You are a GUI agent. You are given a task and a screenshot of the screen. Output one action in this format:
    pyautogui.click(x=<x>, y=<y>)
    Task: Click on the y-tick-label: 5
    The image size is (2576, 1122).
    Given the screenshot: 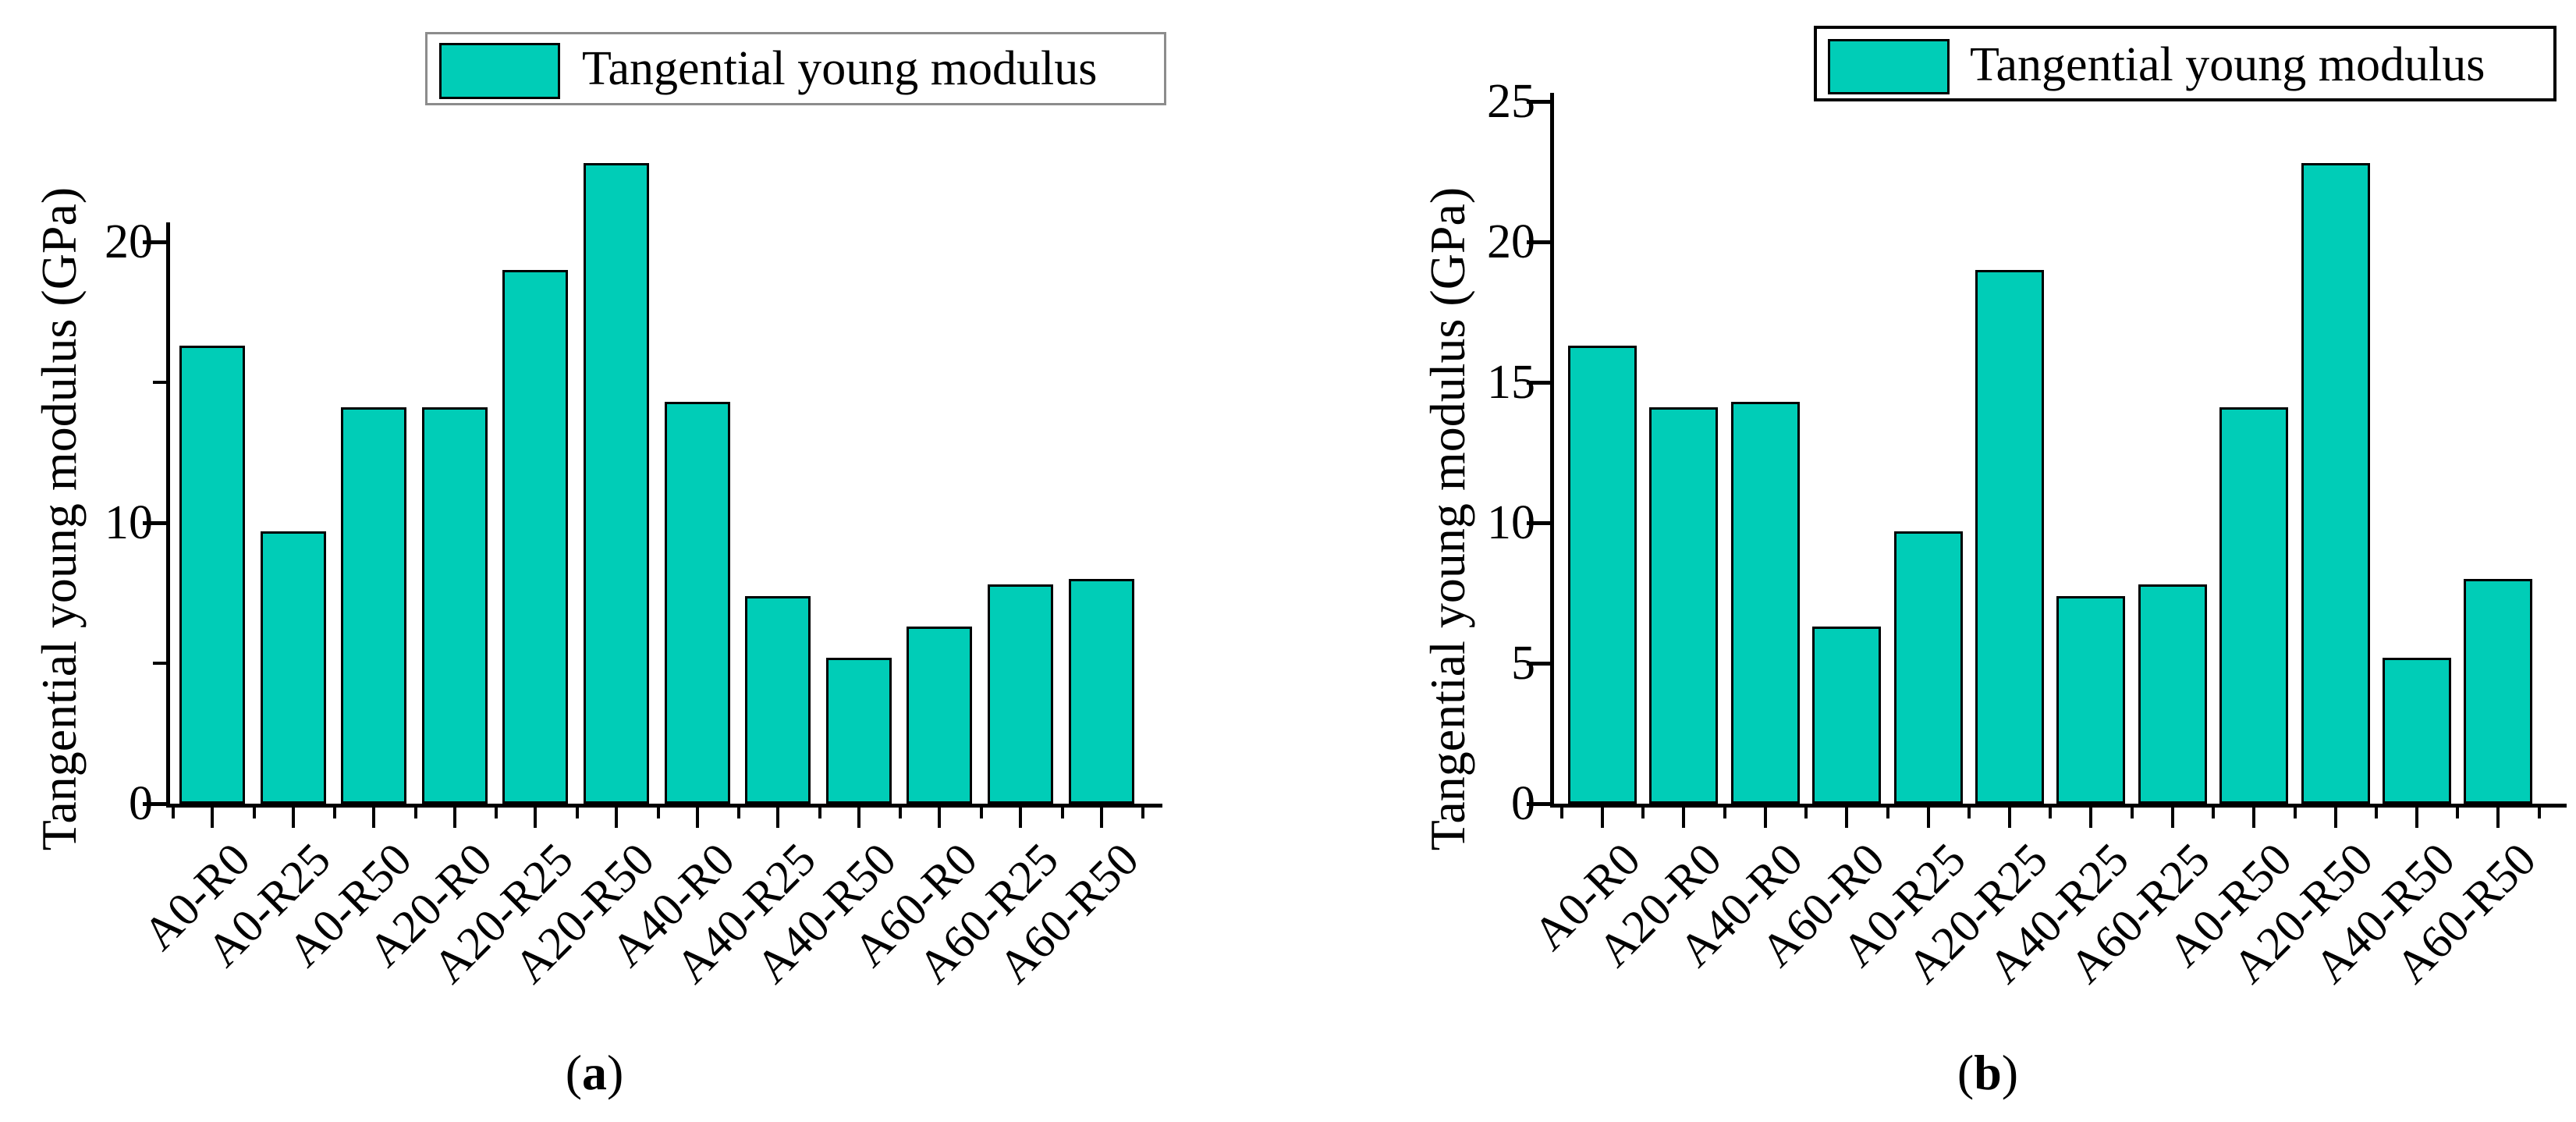 What is the action you would take?
    pyautogui.click(x=1523, y=663)
    